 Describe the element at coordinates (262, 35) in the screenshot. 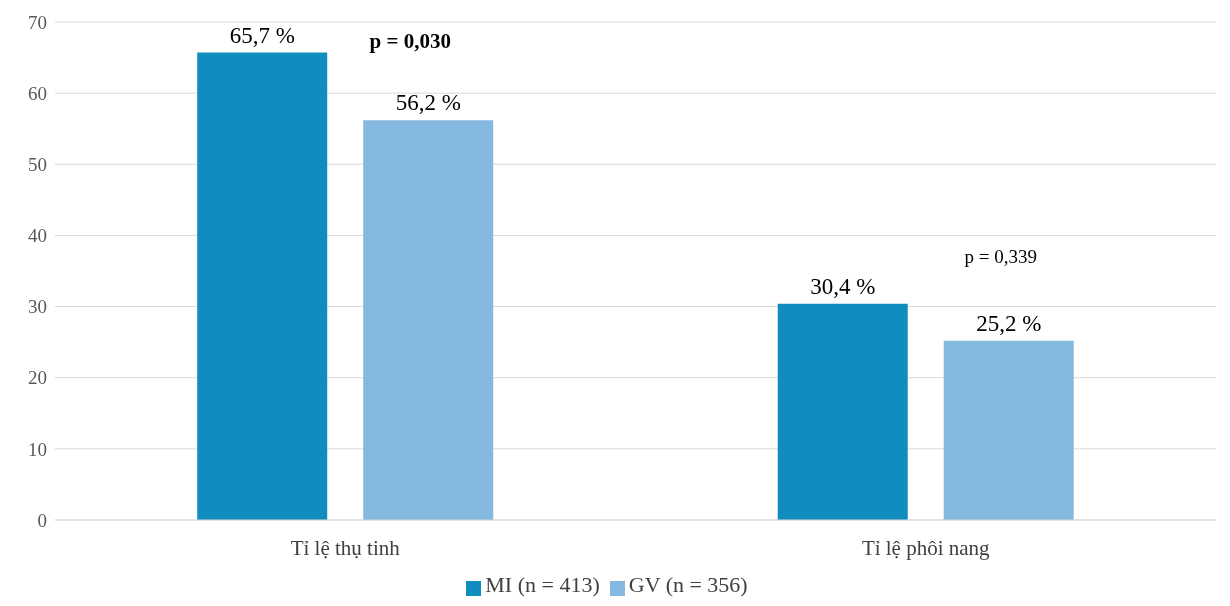

I see `data-label: 65,7 %` at that location.